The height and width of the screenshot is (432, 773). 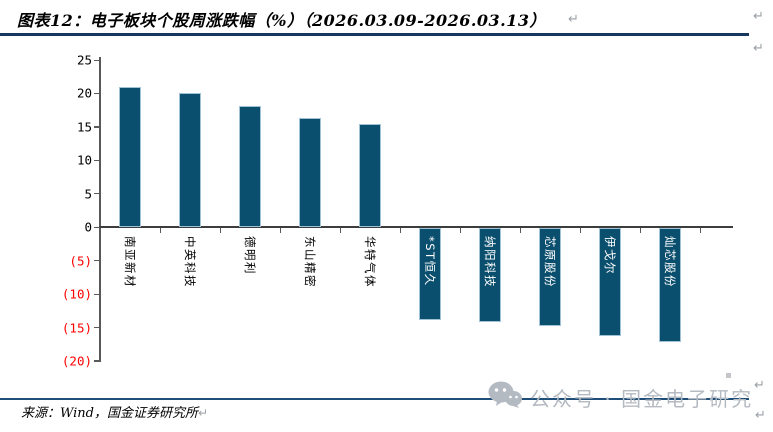 I want to click on category-label: 华特气体, so click(x=370, y=262).